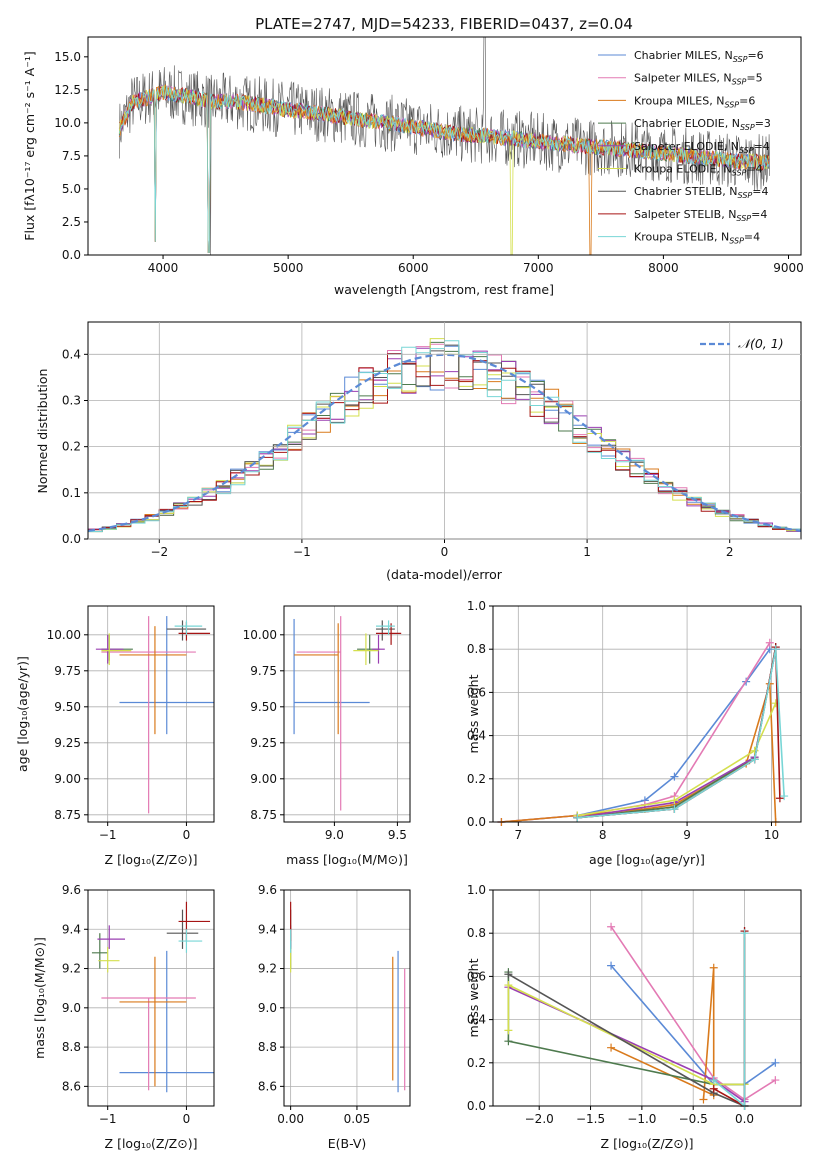 The width and height of the screenshot is (819, 1170). Describe the element at coordinates (476, 933) in the screenshot. I see `y-tick-label: 0.8` at that location.